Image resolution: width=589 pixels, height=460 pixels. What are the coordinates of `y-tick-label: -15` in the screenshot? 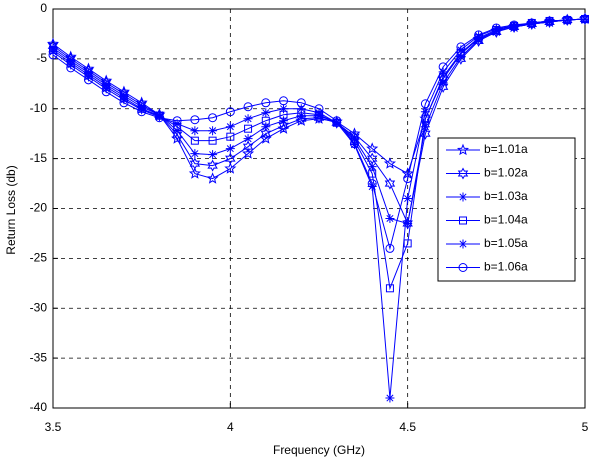 It's located at (39, 158).